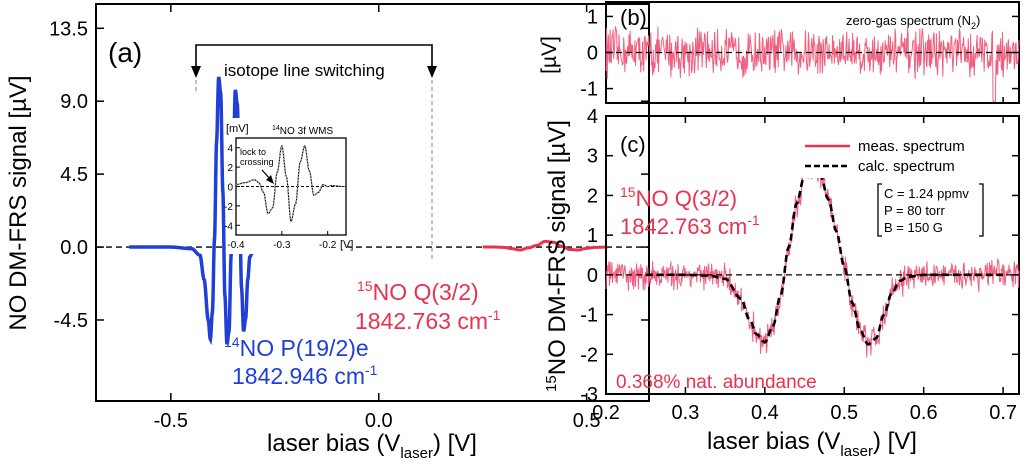  Describe the element at coordinates (196, 72) in the screenshot. I see `switch-left-arrow-icon` at that location.